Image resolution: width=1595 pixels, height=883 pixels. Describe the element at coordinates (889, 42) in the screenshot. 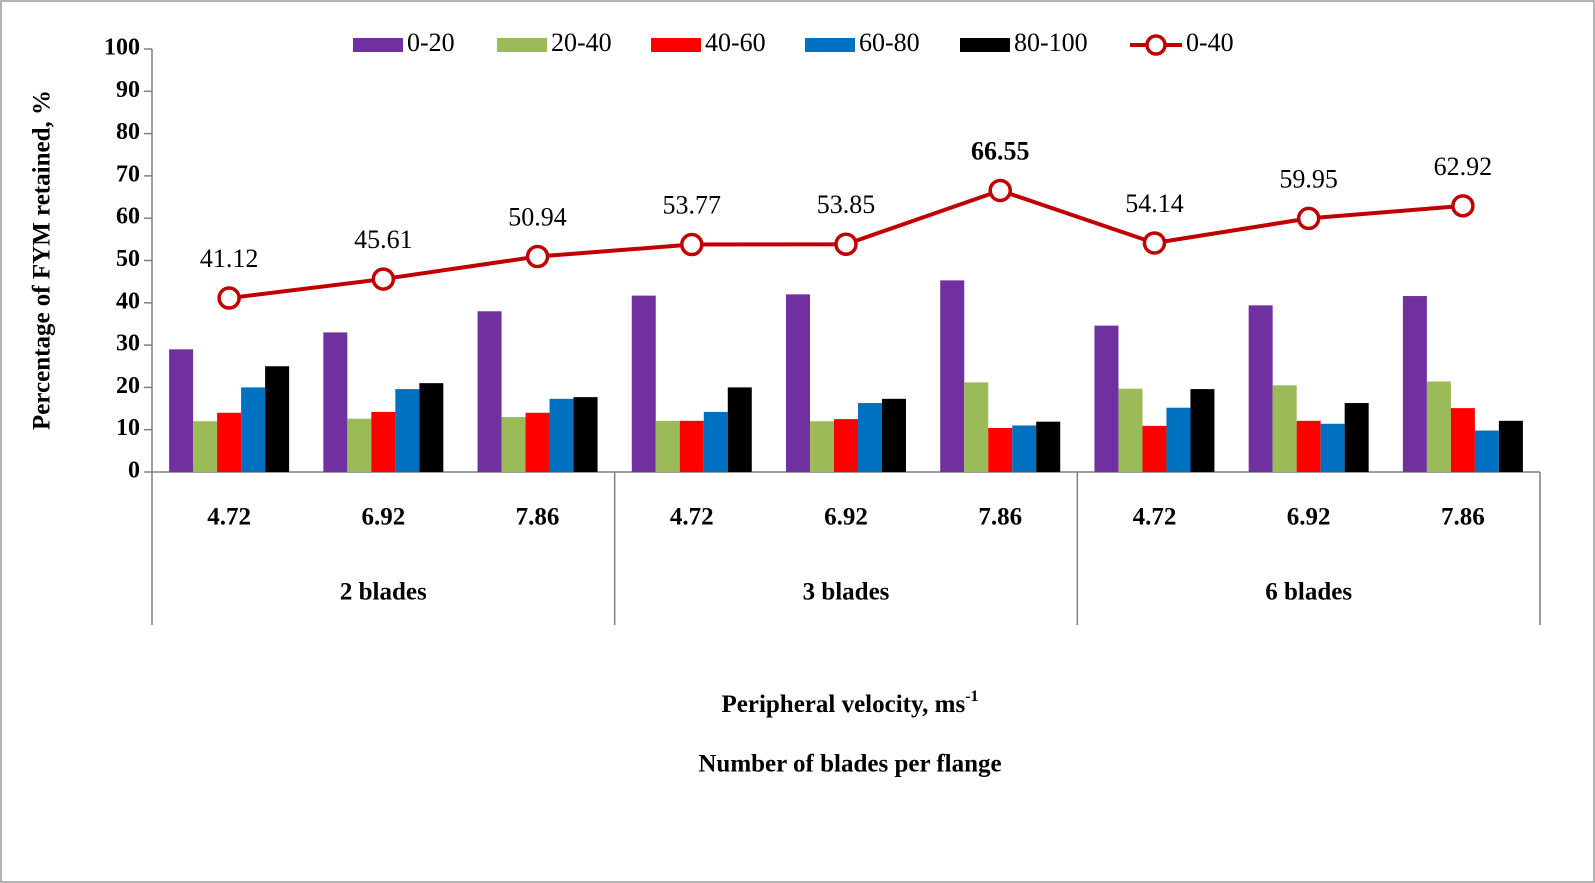

I see `legend-label: 60-80` at that location.